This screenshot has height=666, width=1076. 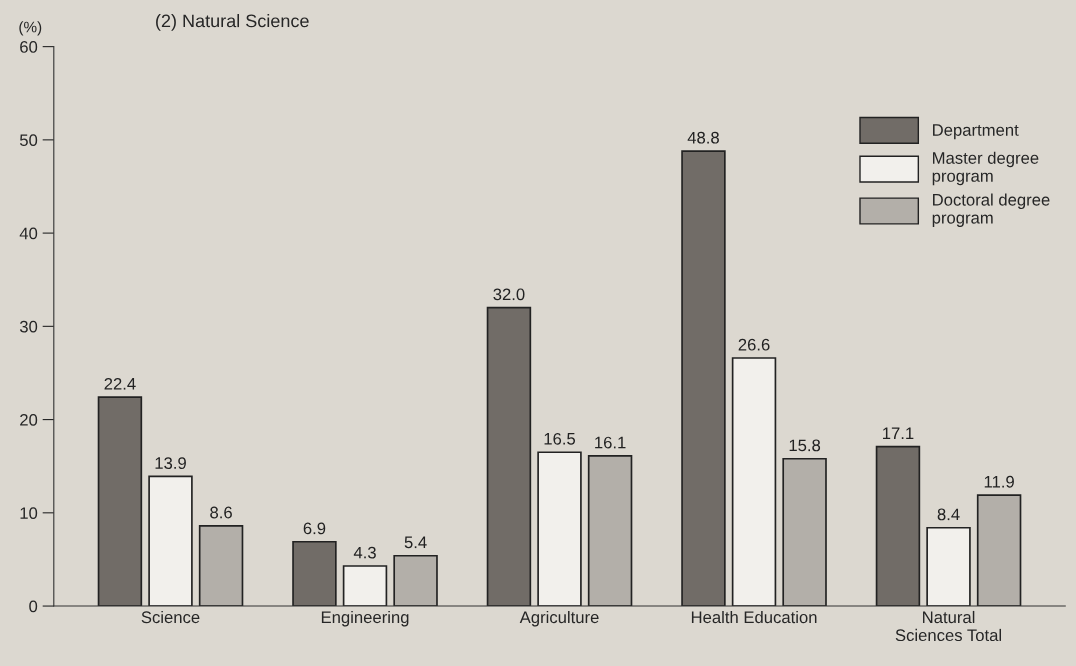 What do you see at coordinates (805, 445) in the screenshot?
I see `data-label: 15.8` at bounding box center [805, 445].